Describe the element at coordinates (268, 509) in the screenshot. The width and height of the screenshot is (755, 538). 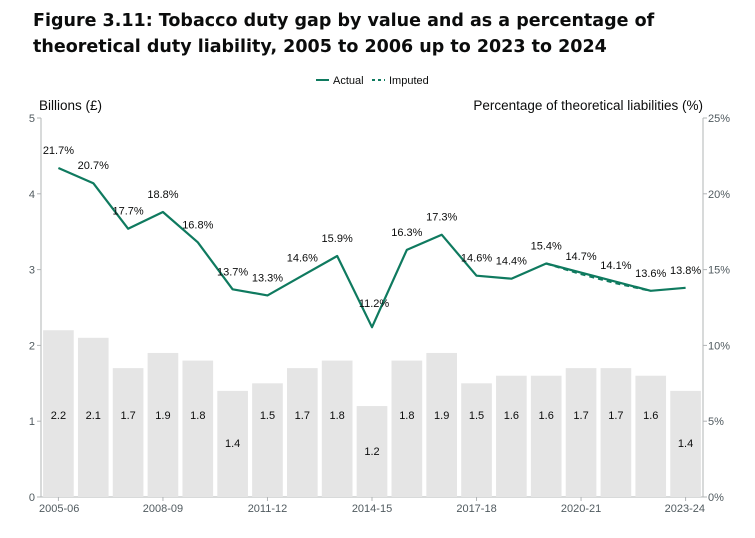
I see `x-tick-label-2011-12: 2011-12` at that location.